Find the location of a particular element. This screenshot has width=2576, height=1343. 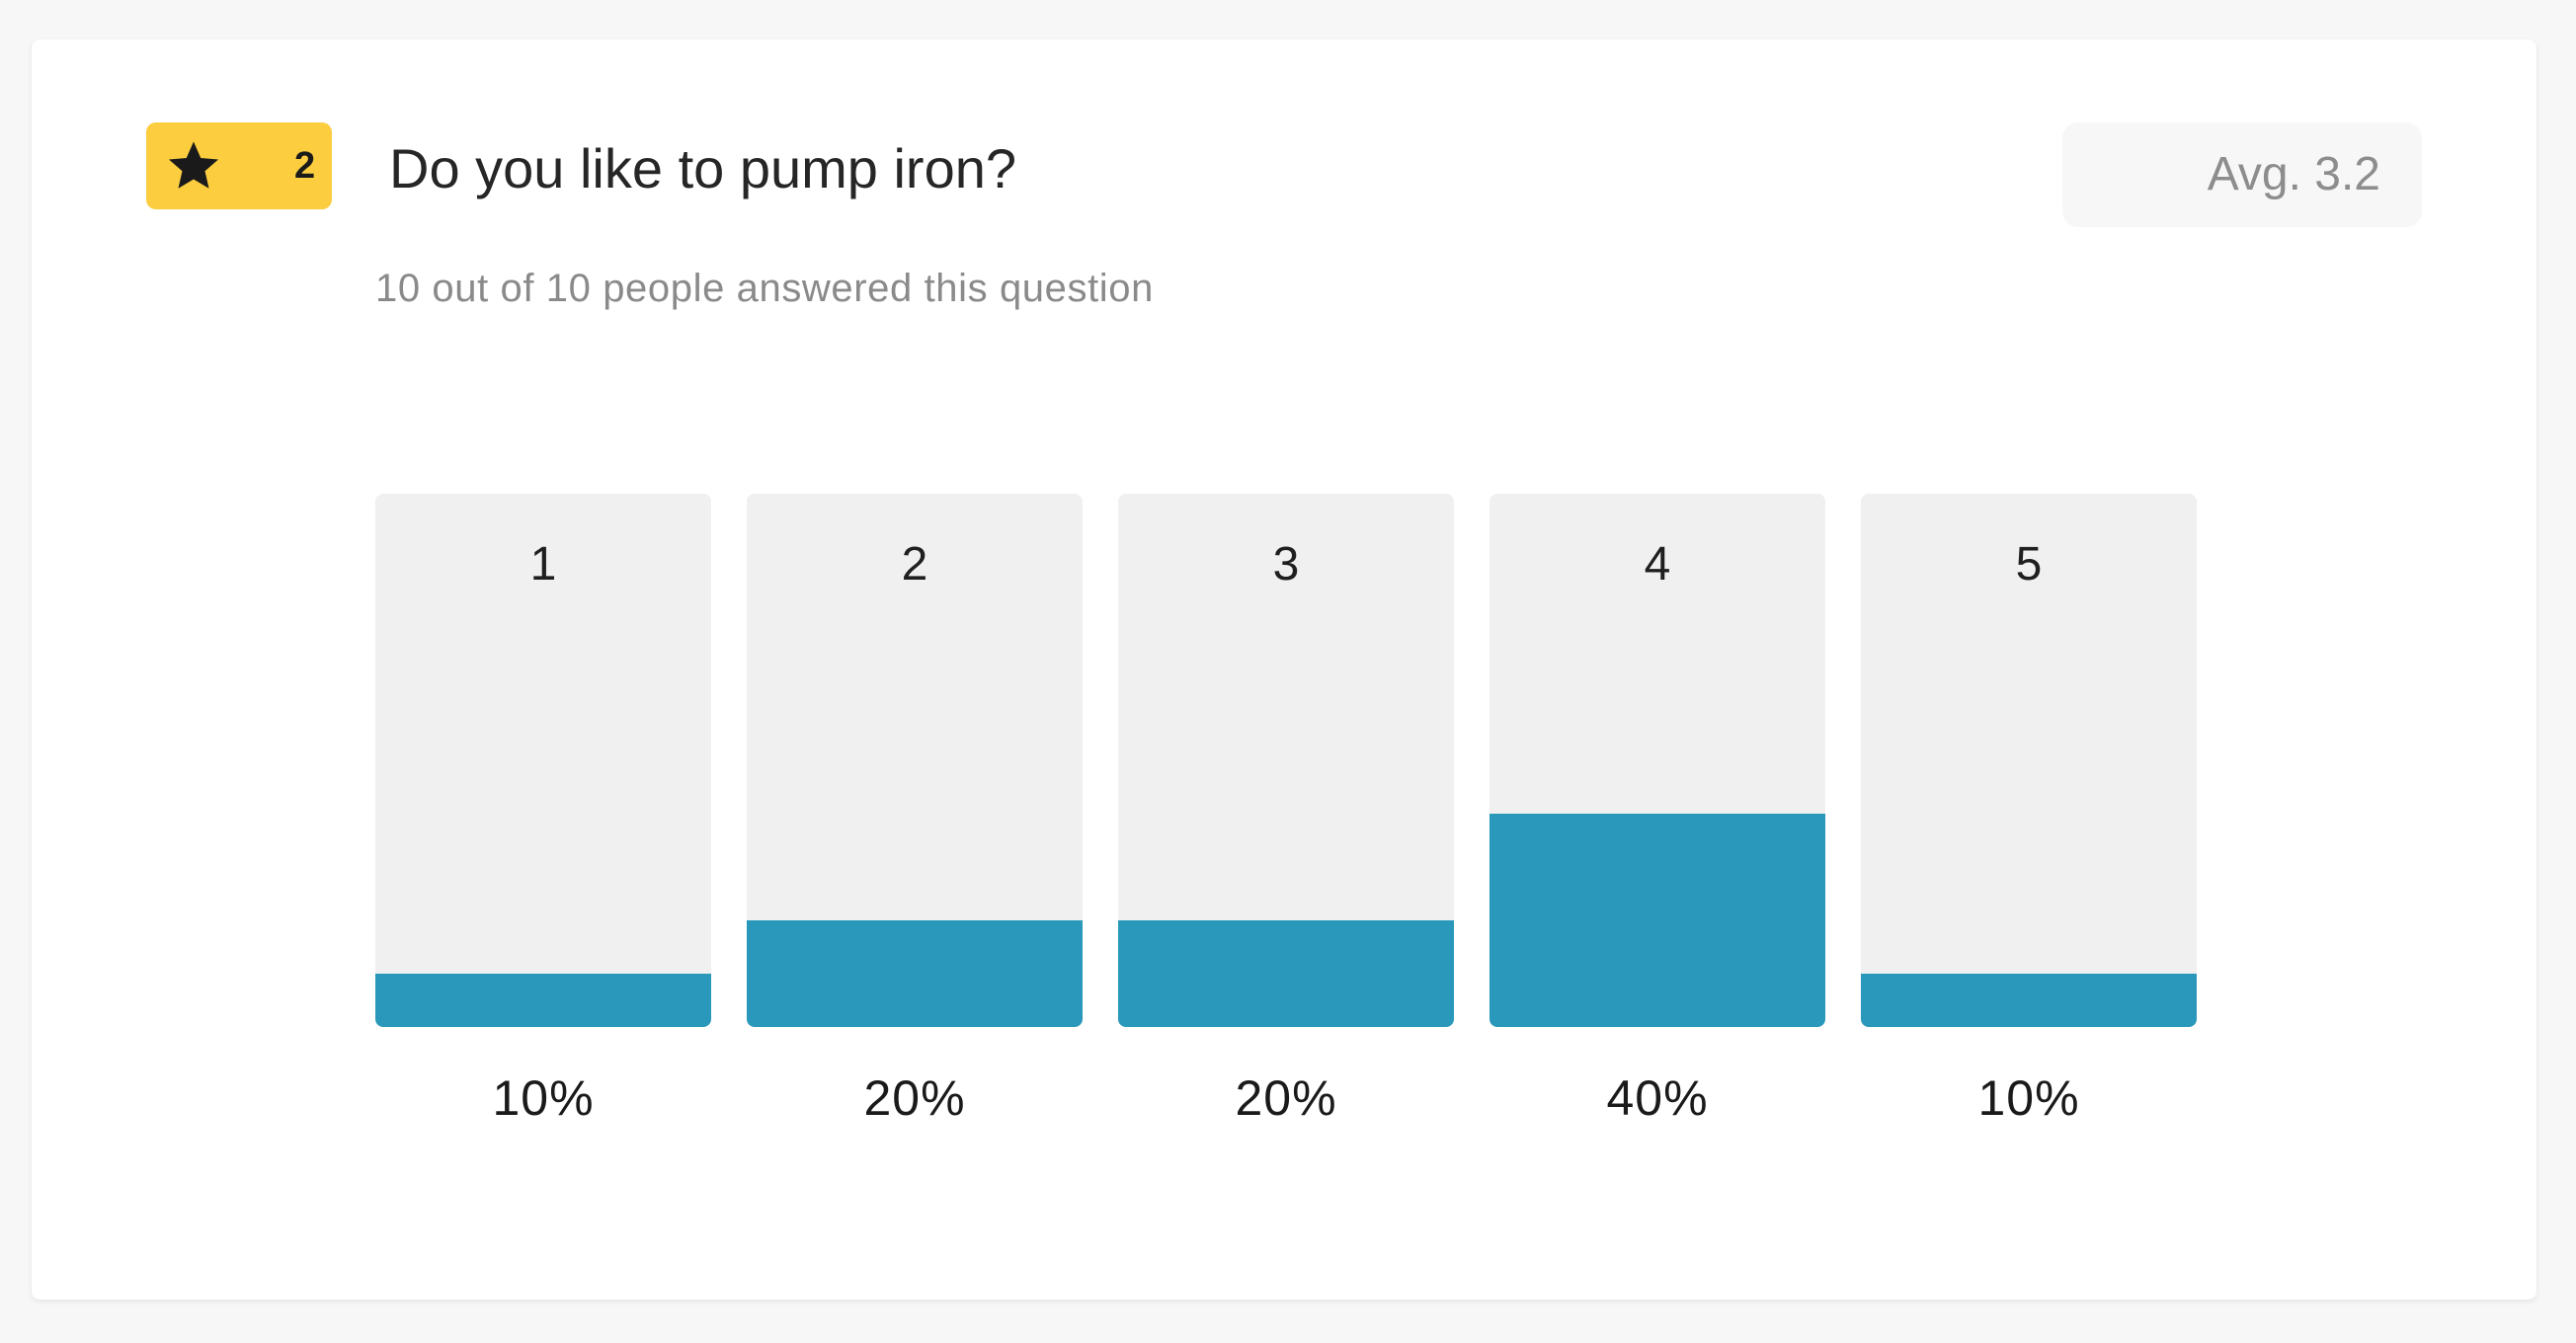

question-title: Do you like to pump iron? is located at coordinates (703, 168).